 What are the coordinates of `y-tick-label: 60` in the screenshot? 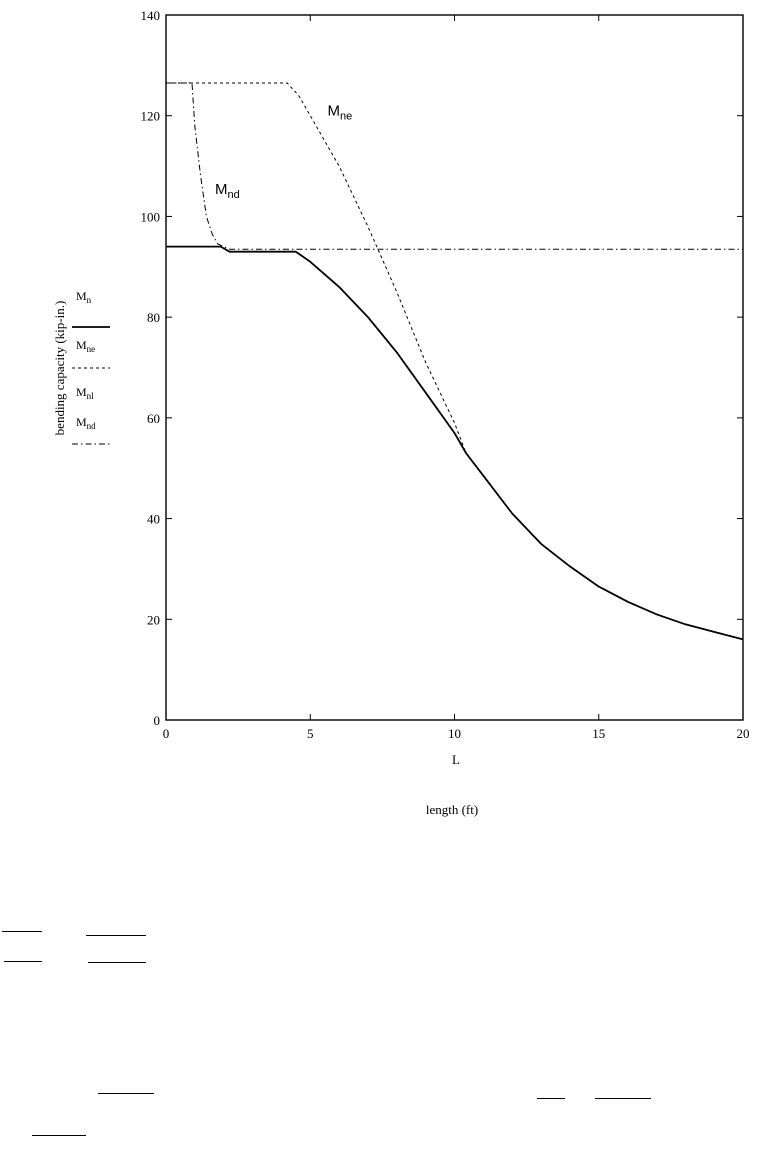 It's located at (153, 418).